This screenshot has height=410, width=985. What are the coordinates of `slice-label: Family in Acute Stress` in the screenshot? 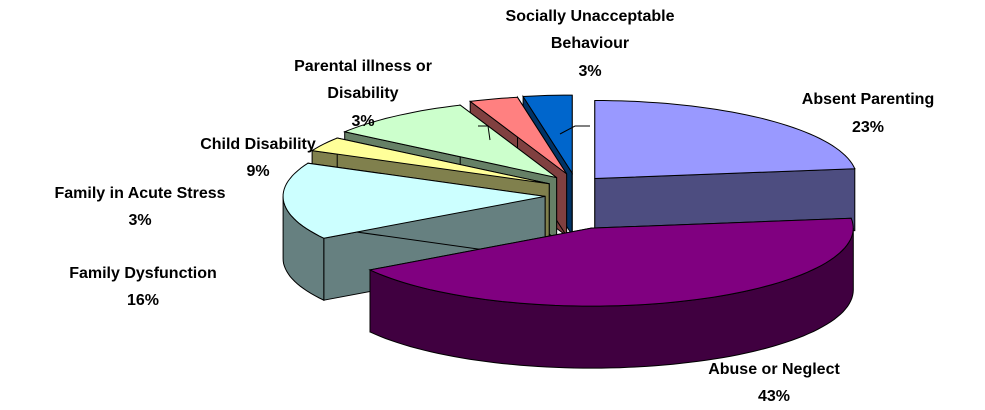 It's located at (140, 193).